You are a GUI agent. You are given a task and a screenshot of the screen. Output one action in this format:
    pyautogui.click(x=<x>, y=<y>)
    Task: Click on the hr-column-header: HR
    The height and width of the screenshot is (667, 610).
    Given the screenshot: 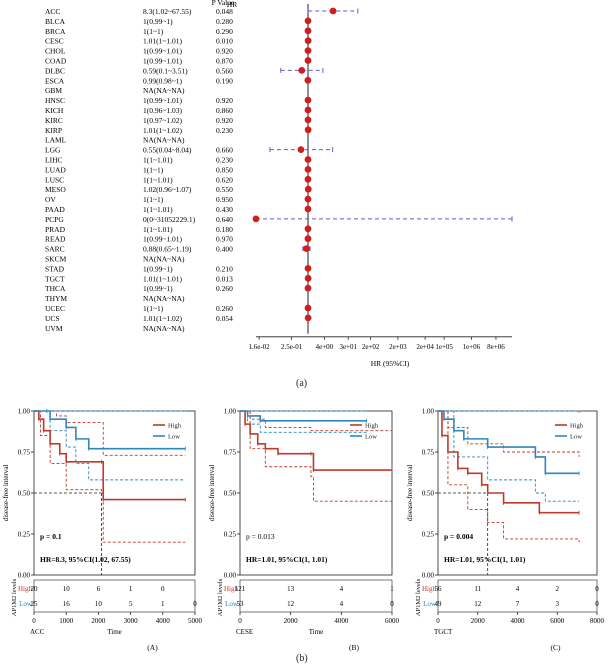 What is the action you would take?
    pyautogui.click(x=232, y=4)
    